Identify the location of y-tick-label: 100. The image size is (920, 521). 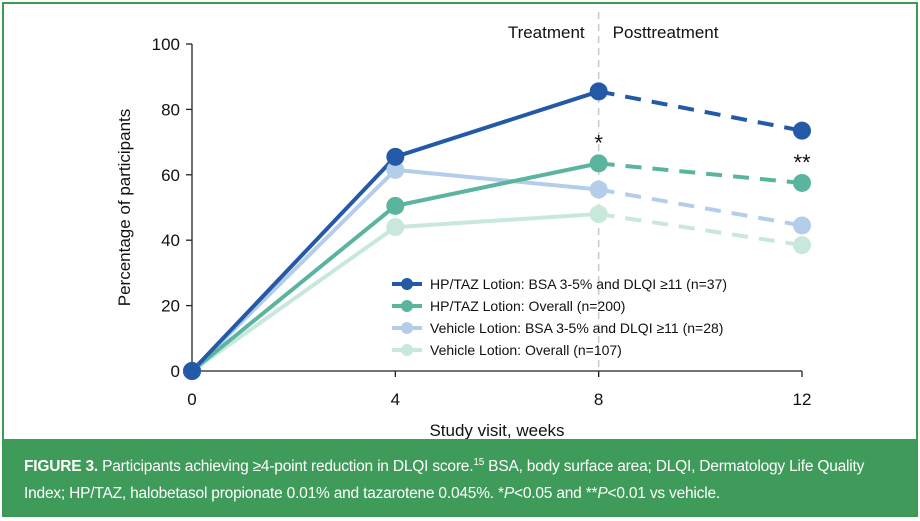
(166, 44).